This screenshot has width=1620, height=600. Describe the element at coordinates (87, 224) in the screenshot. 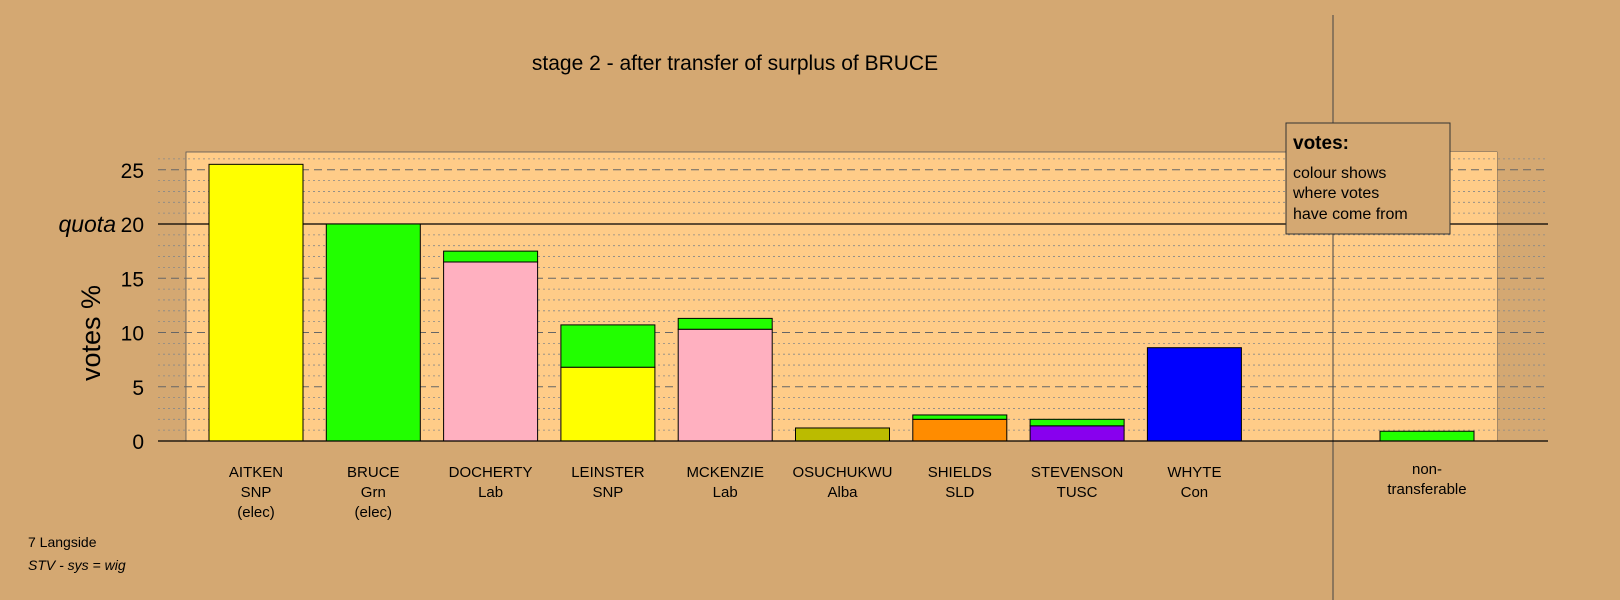

I see `quota-label: quota` at that location.